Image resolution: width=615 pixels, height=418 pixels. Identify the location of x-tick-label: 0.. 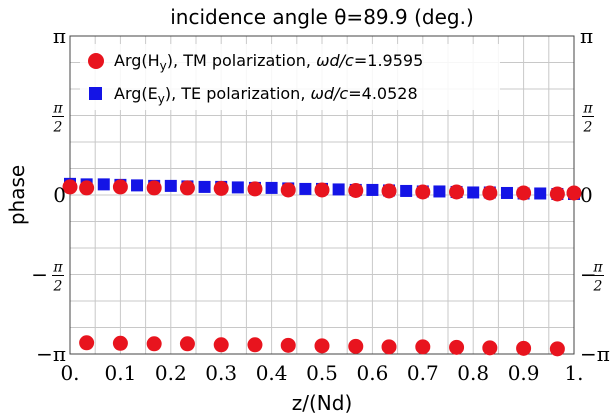
(69, 373).